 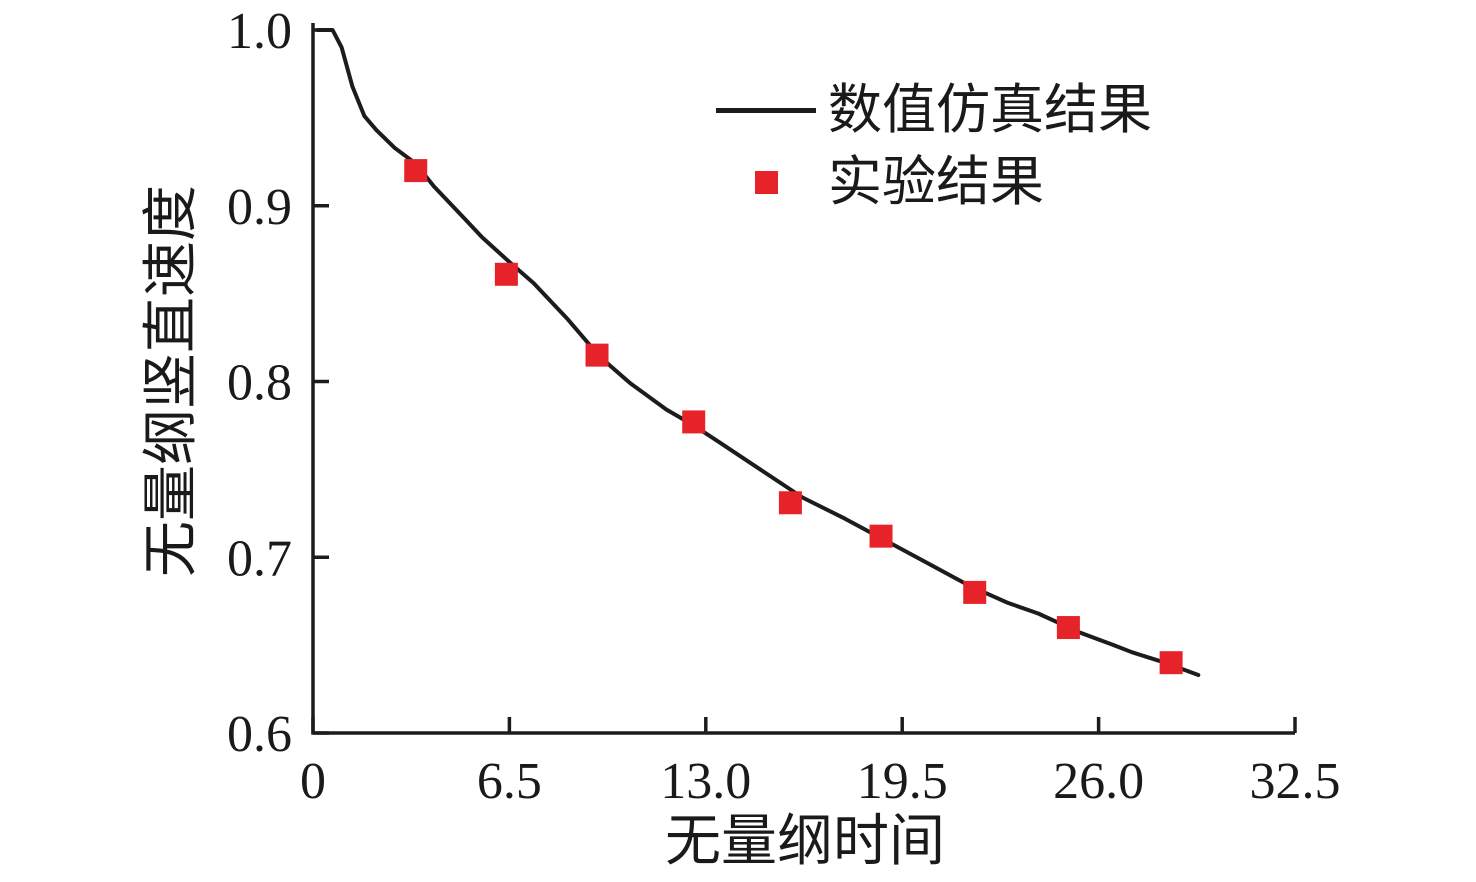 I want to click on y-tick-label: 0.7, so click(x=259, y=558).